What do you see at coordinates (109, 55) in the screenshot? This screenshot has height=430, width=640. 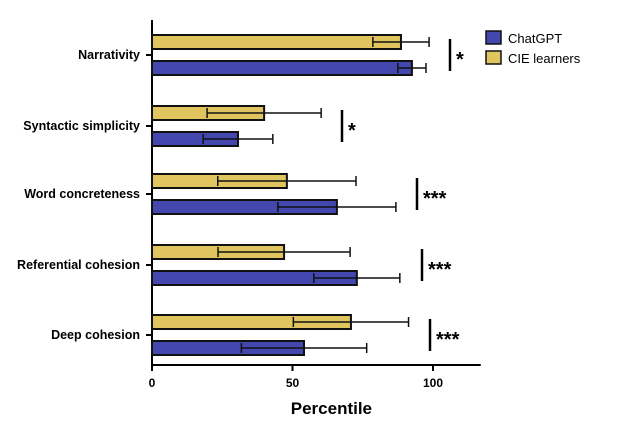 I see `category-label: Narrativity` at bounding box center [109, 55].